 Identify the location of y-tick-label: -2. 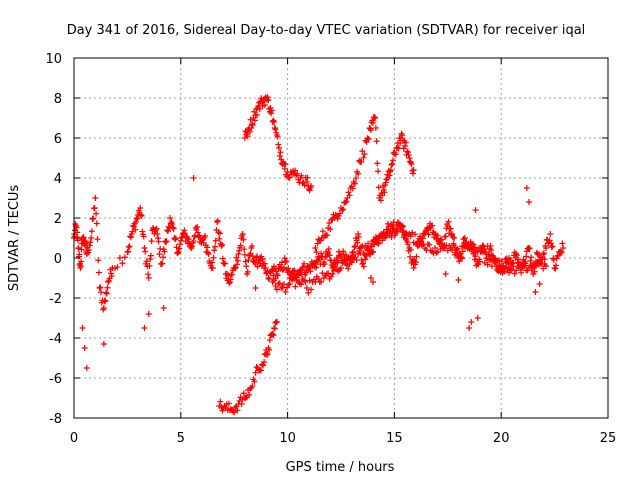
(55, 299).